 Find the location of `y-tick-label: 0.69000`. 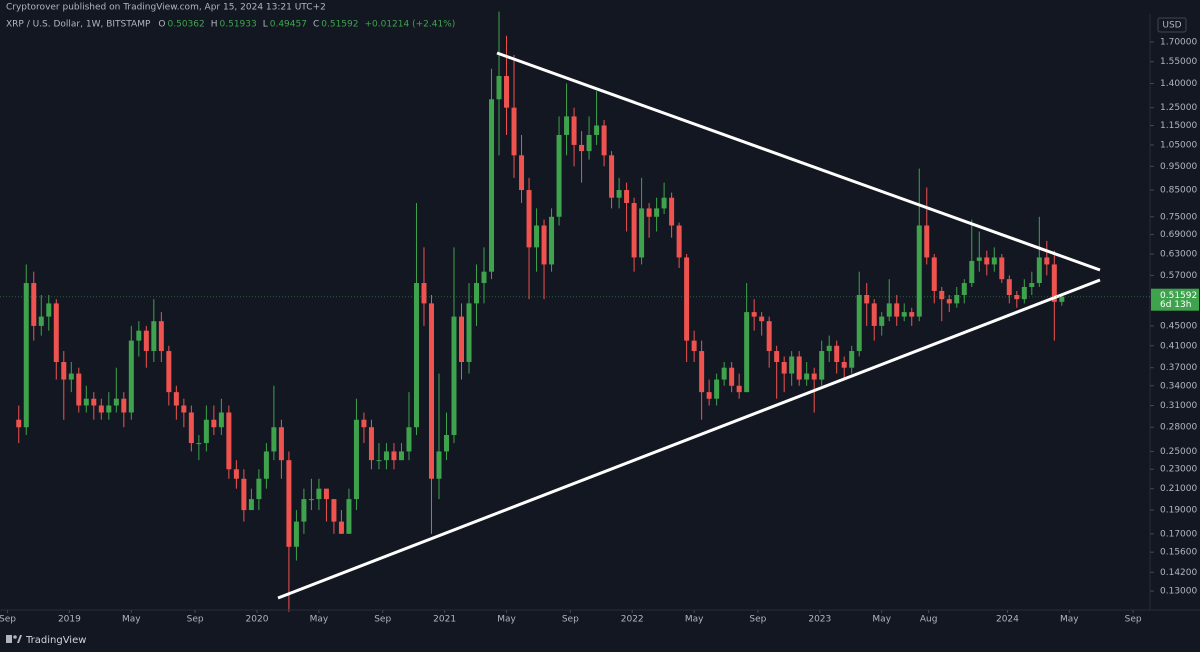

y-tick-label: 0.69000 is located at coordinates (1178, 235).